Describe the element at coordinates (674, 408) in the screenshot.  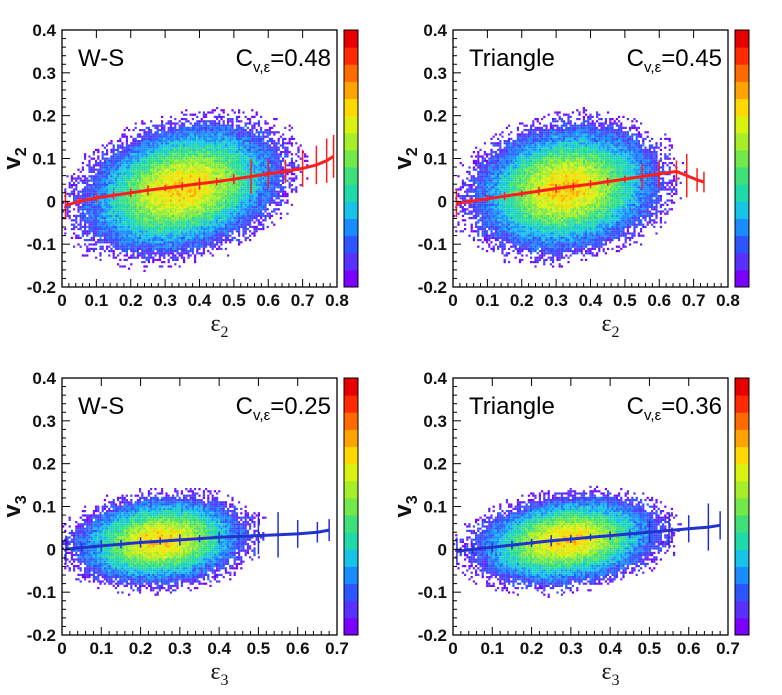
I see `correlation-label: Cv,ε=0.36` at that location.